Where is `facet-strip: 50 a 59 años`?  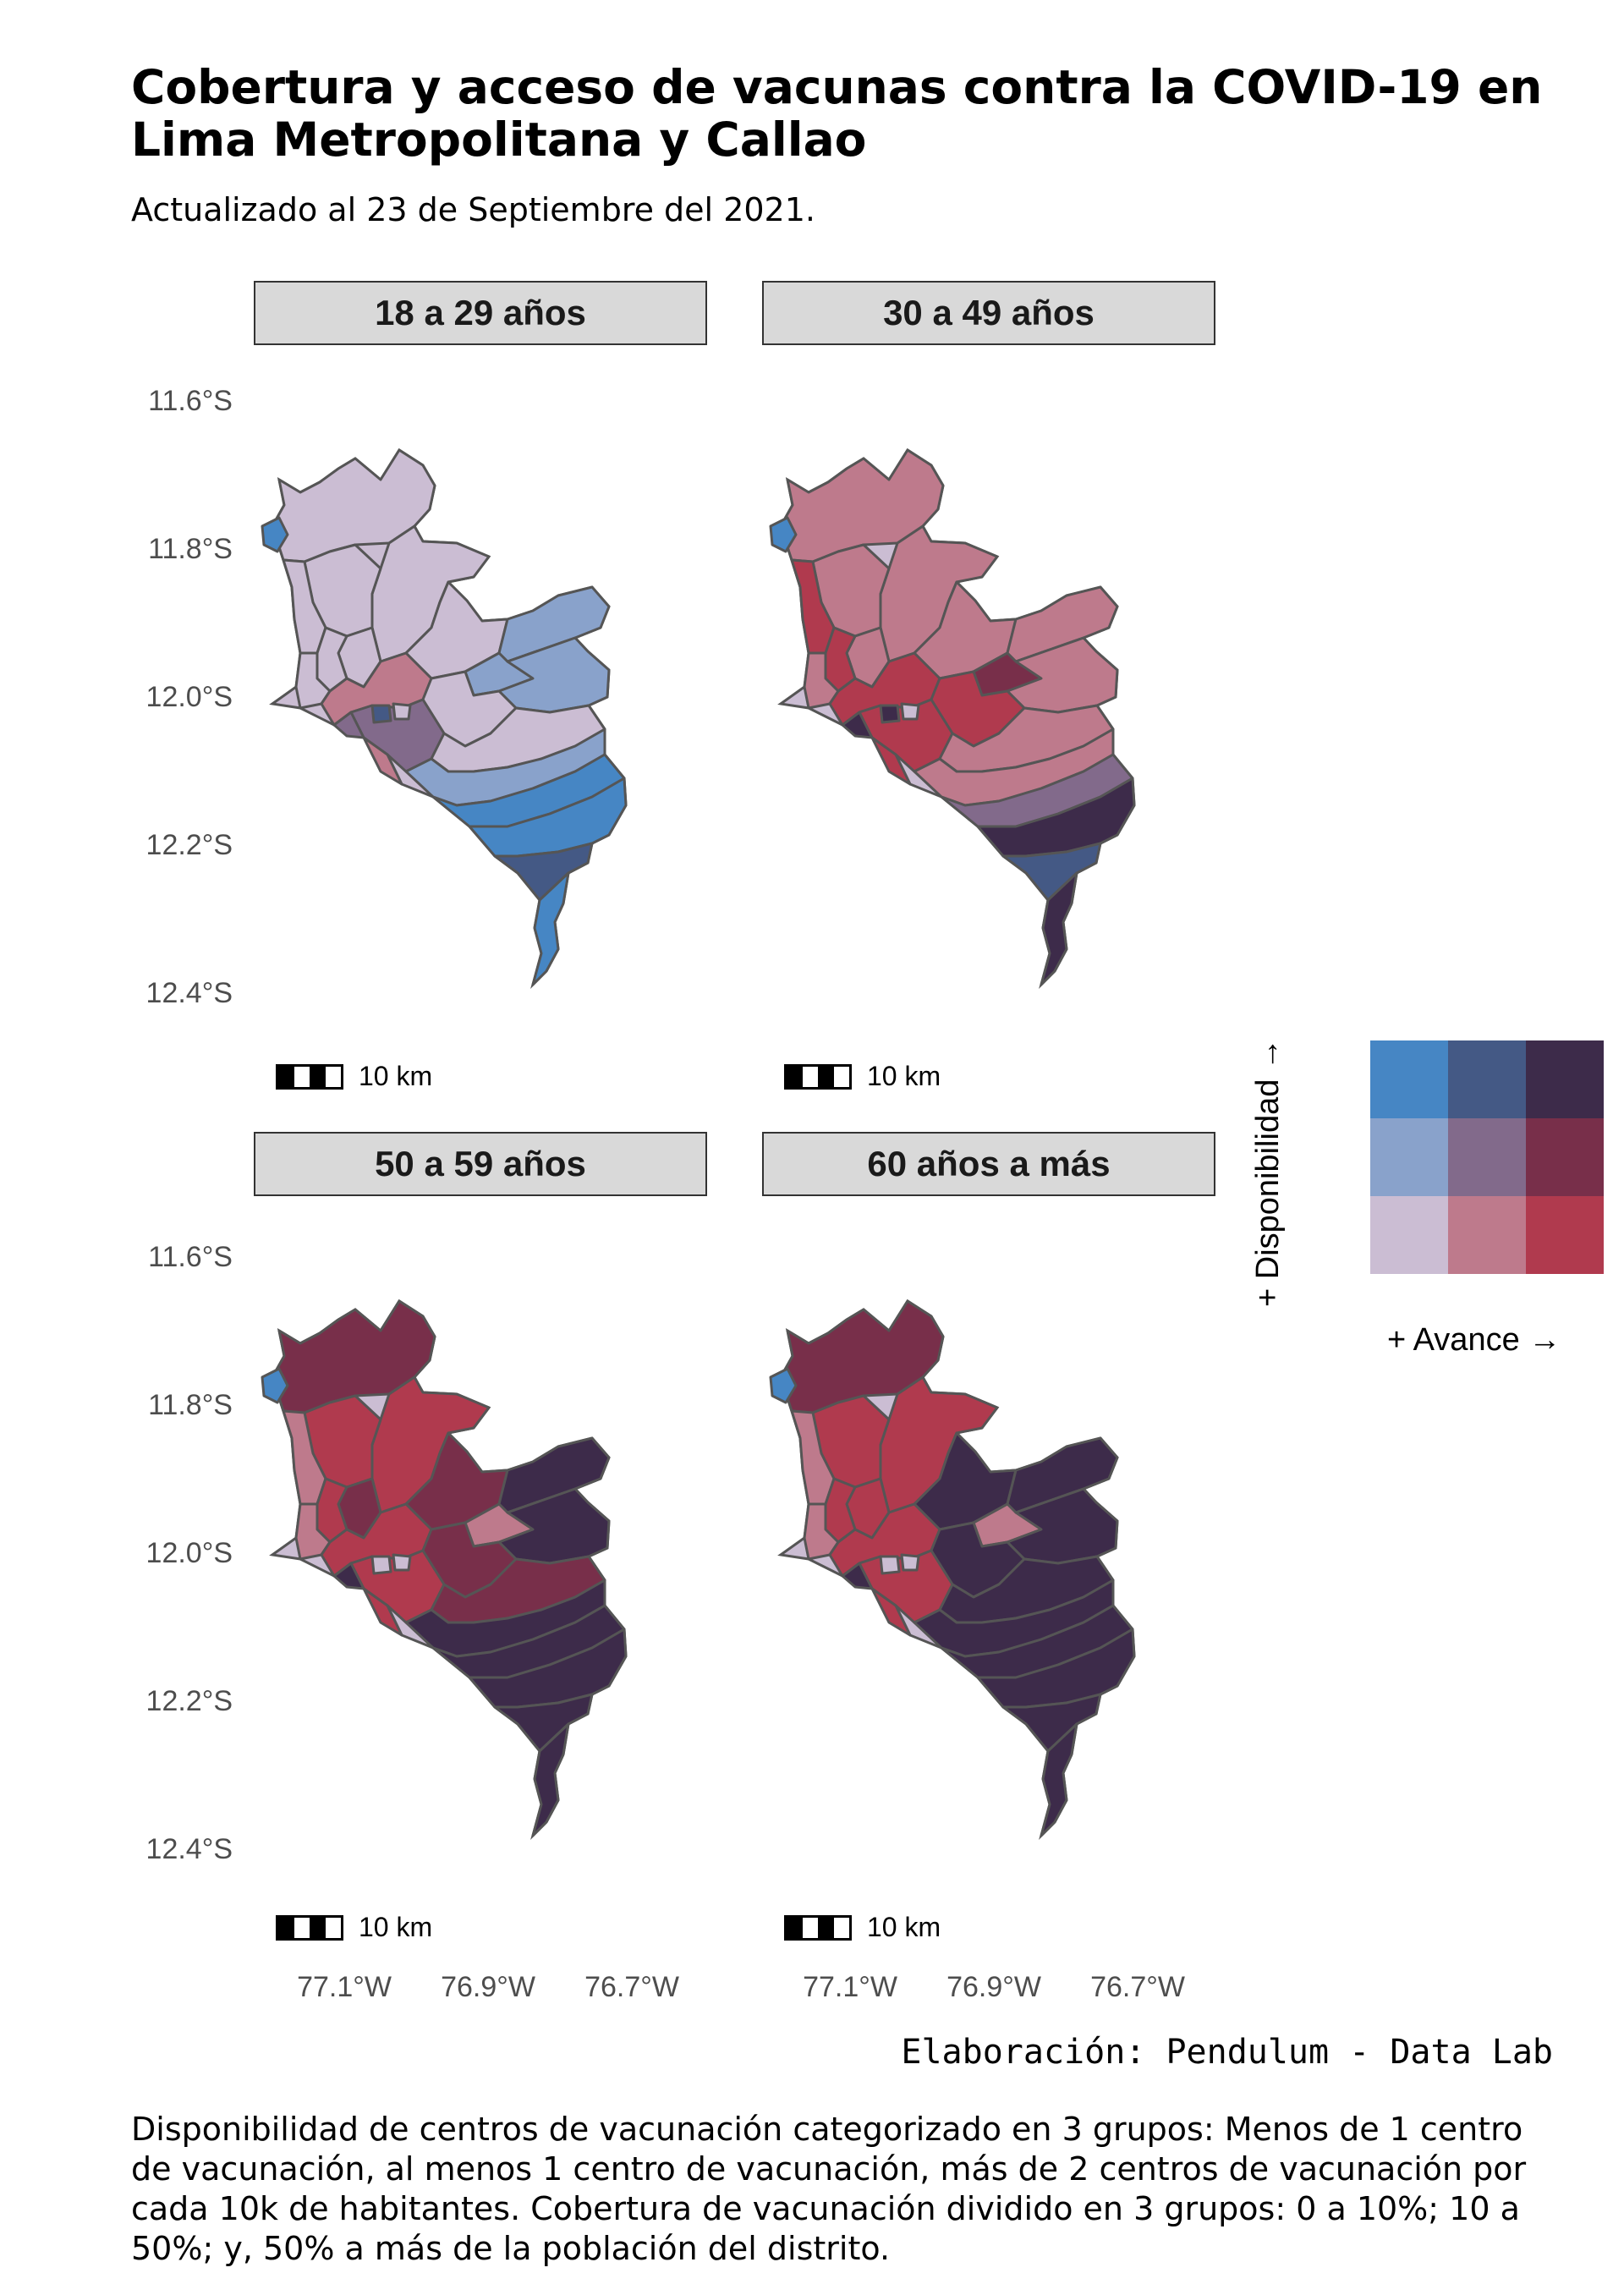 facet-strip: 50 a 59 años is located at coordinates (480, 1164).